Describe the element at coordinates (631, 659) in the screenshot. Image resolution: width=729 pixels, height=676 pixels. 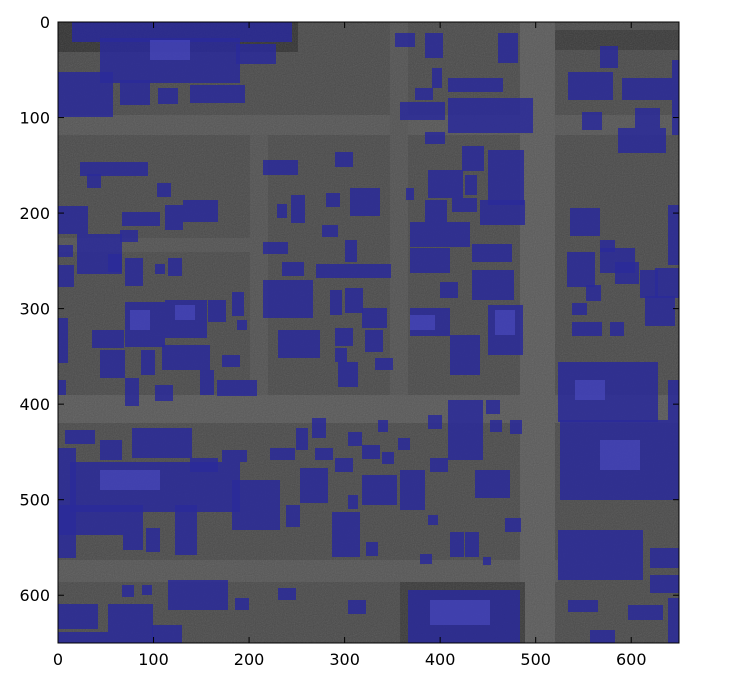
I see `x-tick-label: 600` at that location.